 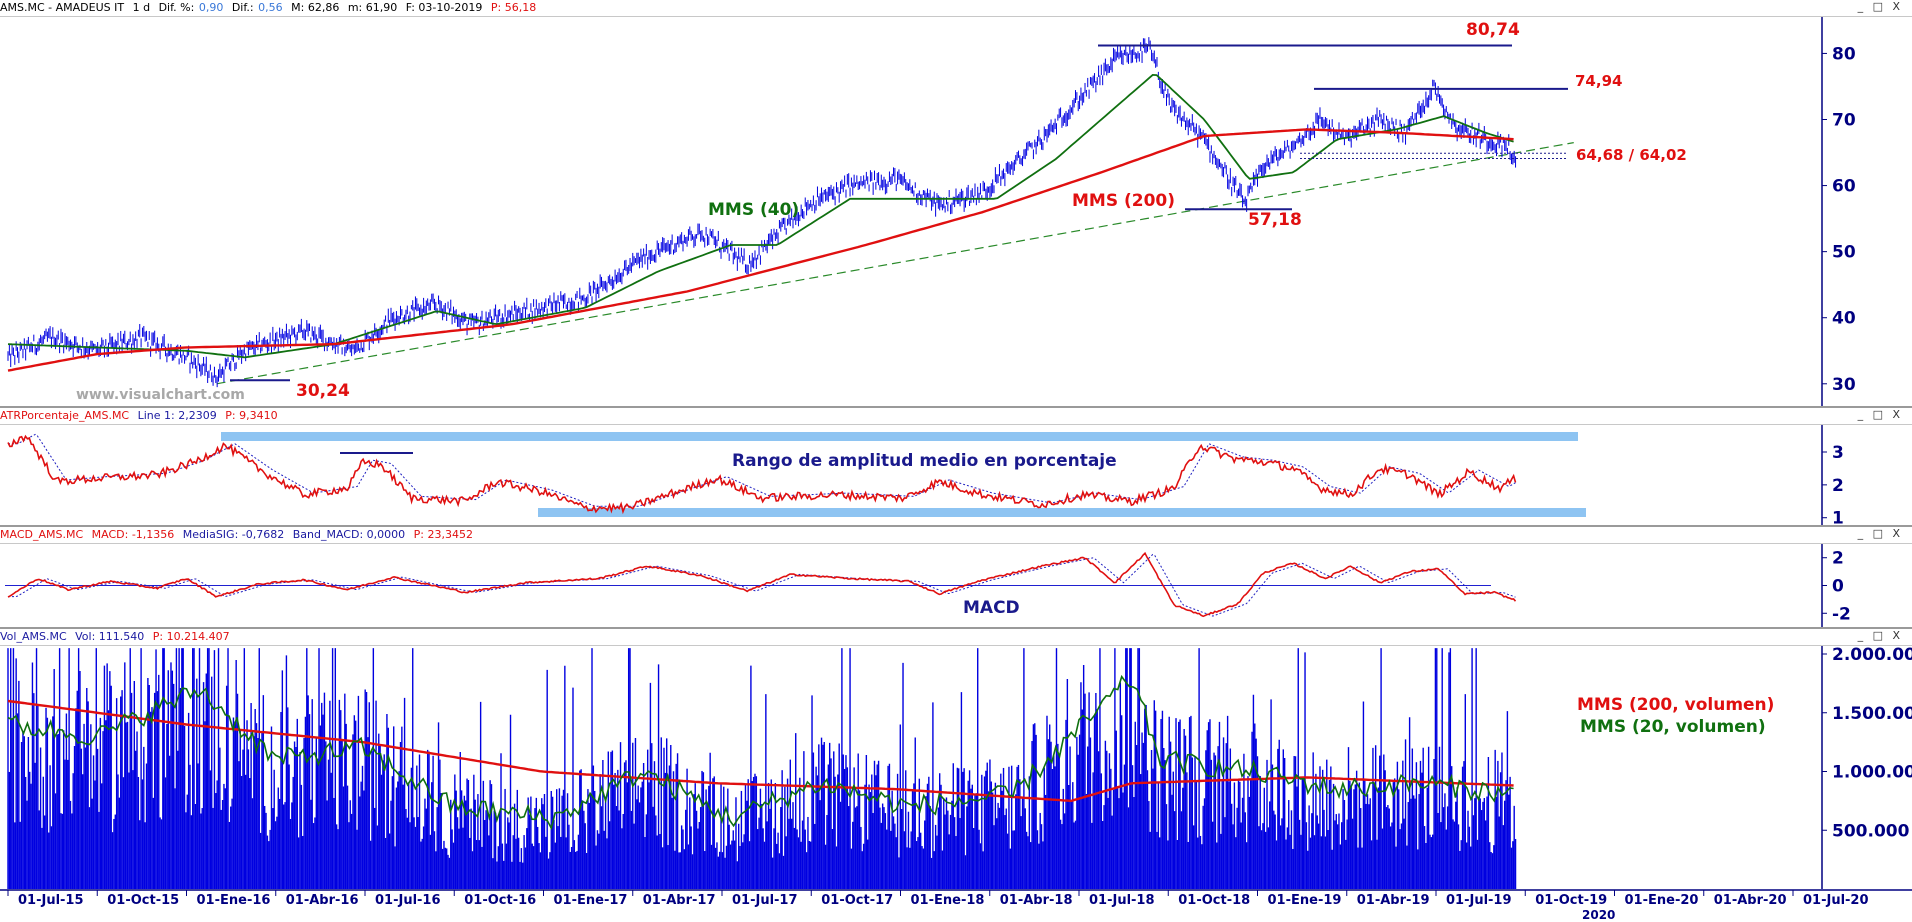 I want to click on atr-signal-line, so click(x=762, y=470).